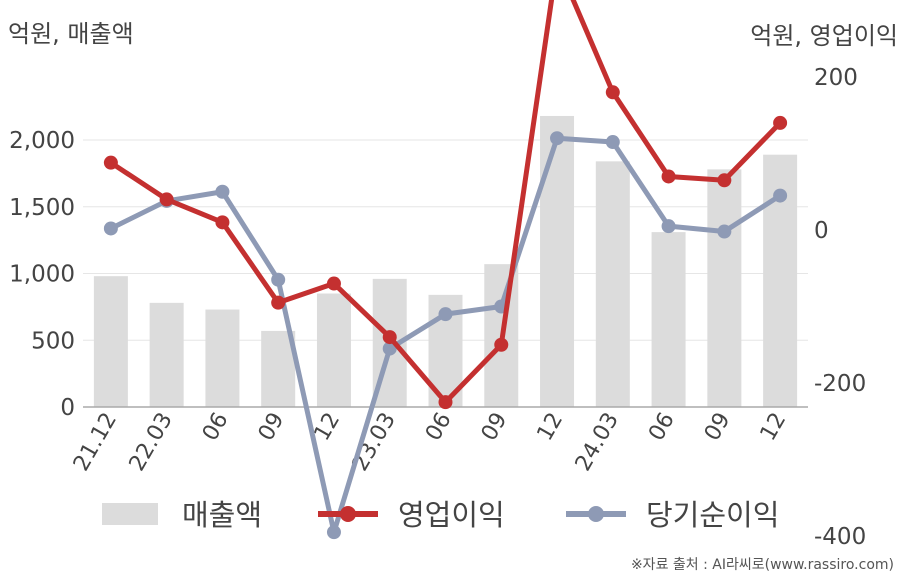 Image resolution: width=908 pixels, height=580 pixels. Describe the element at coordinates (762, 565) in the screenshot. I see `source-credit: ※자료 출처 : AI라씨로(www.rassiro.com)` at that location.